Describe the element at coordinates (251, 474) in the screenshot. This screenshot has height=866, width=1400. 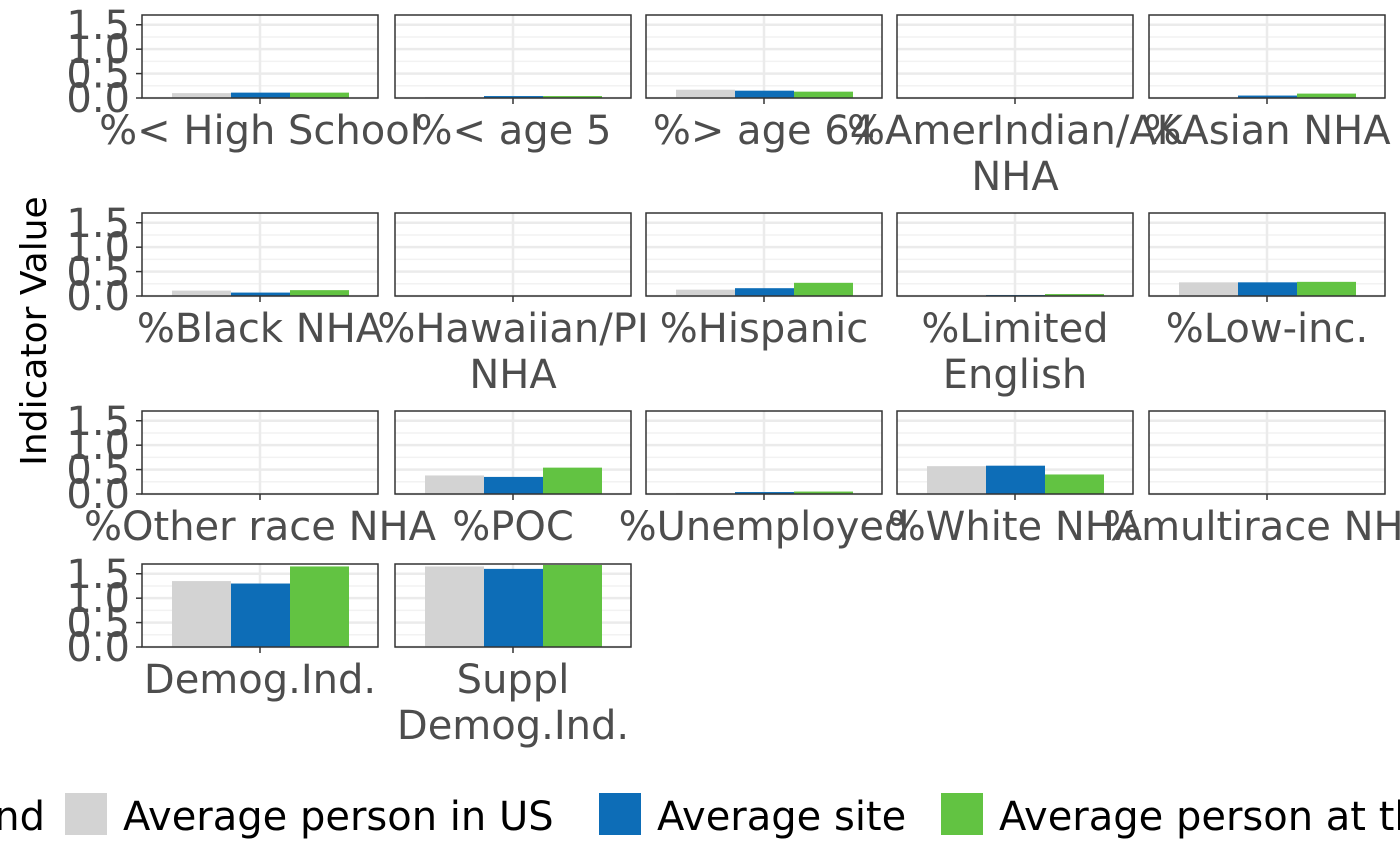
I see `facet-panel: 0.00.51.01.5 %Other race NHA` at that location.